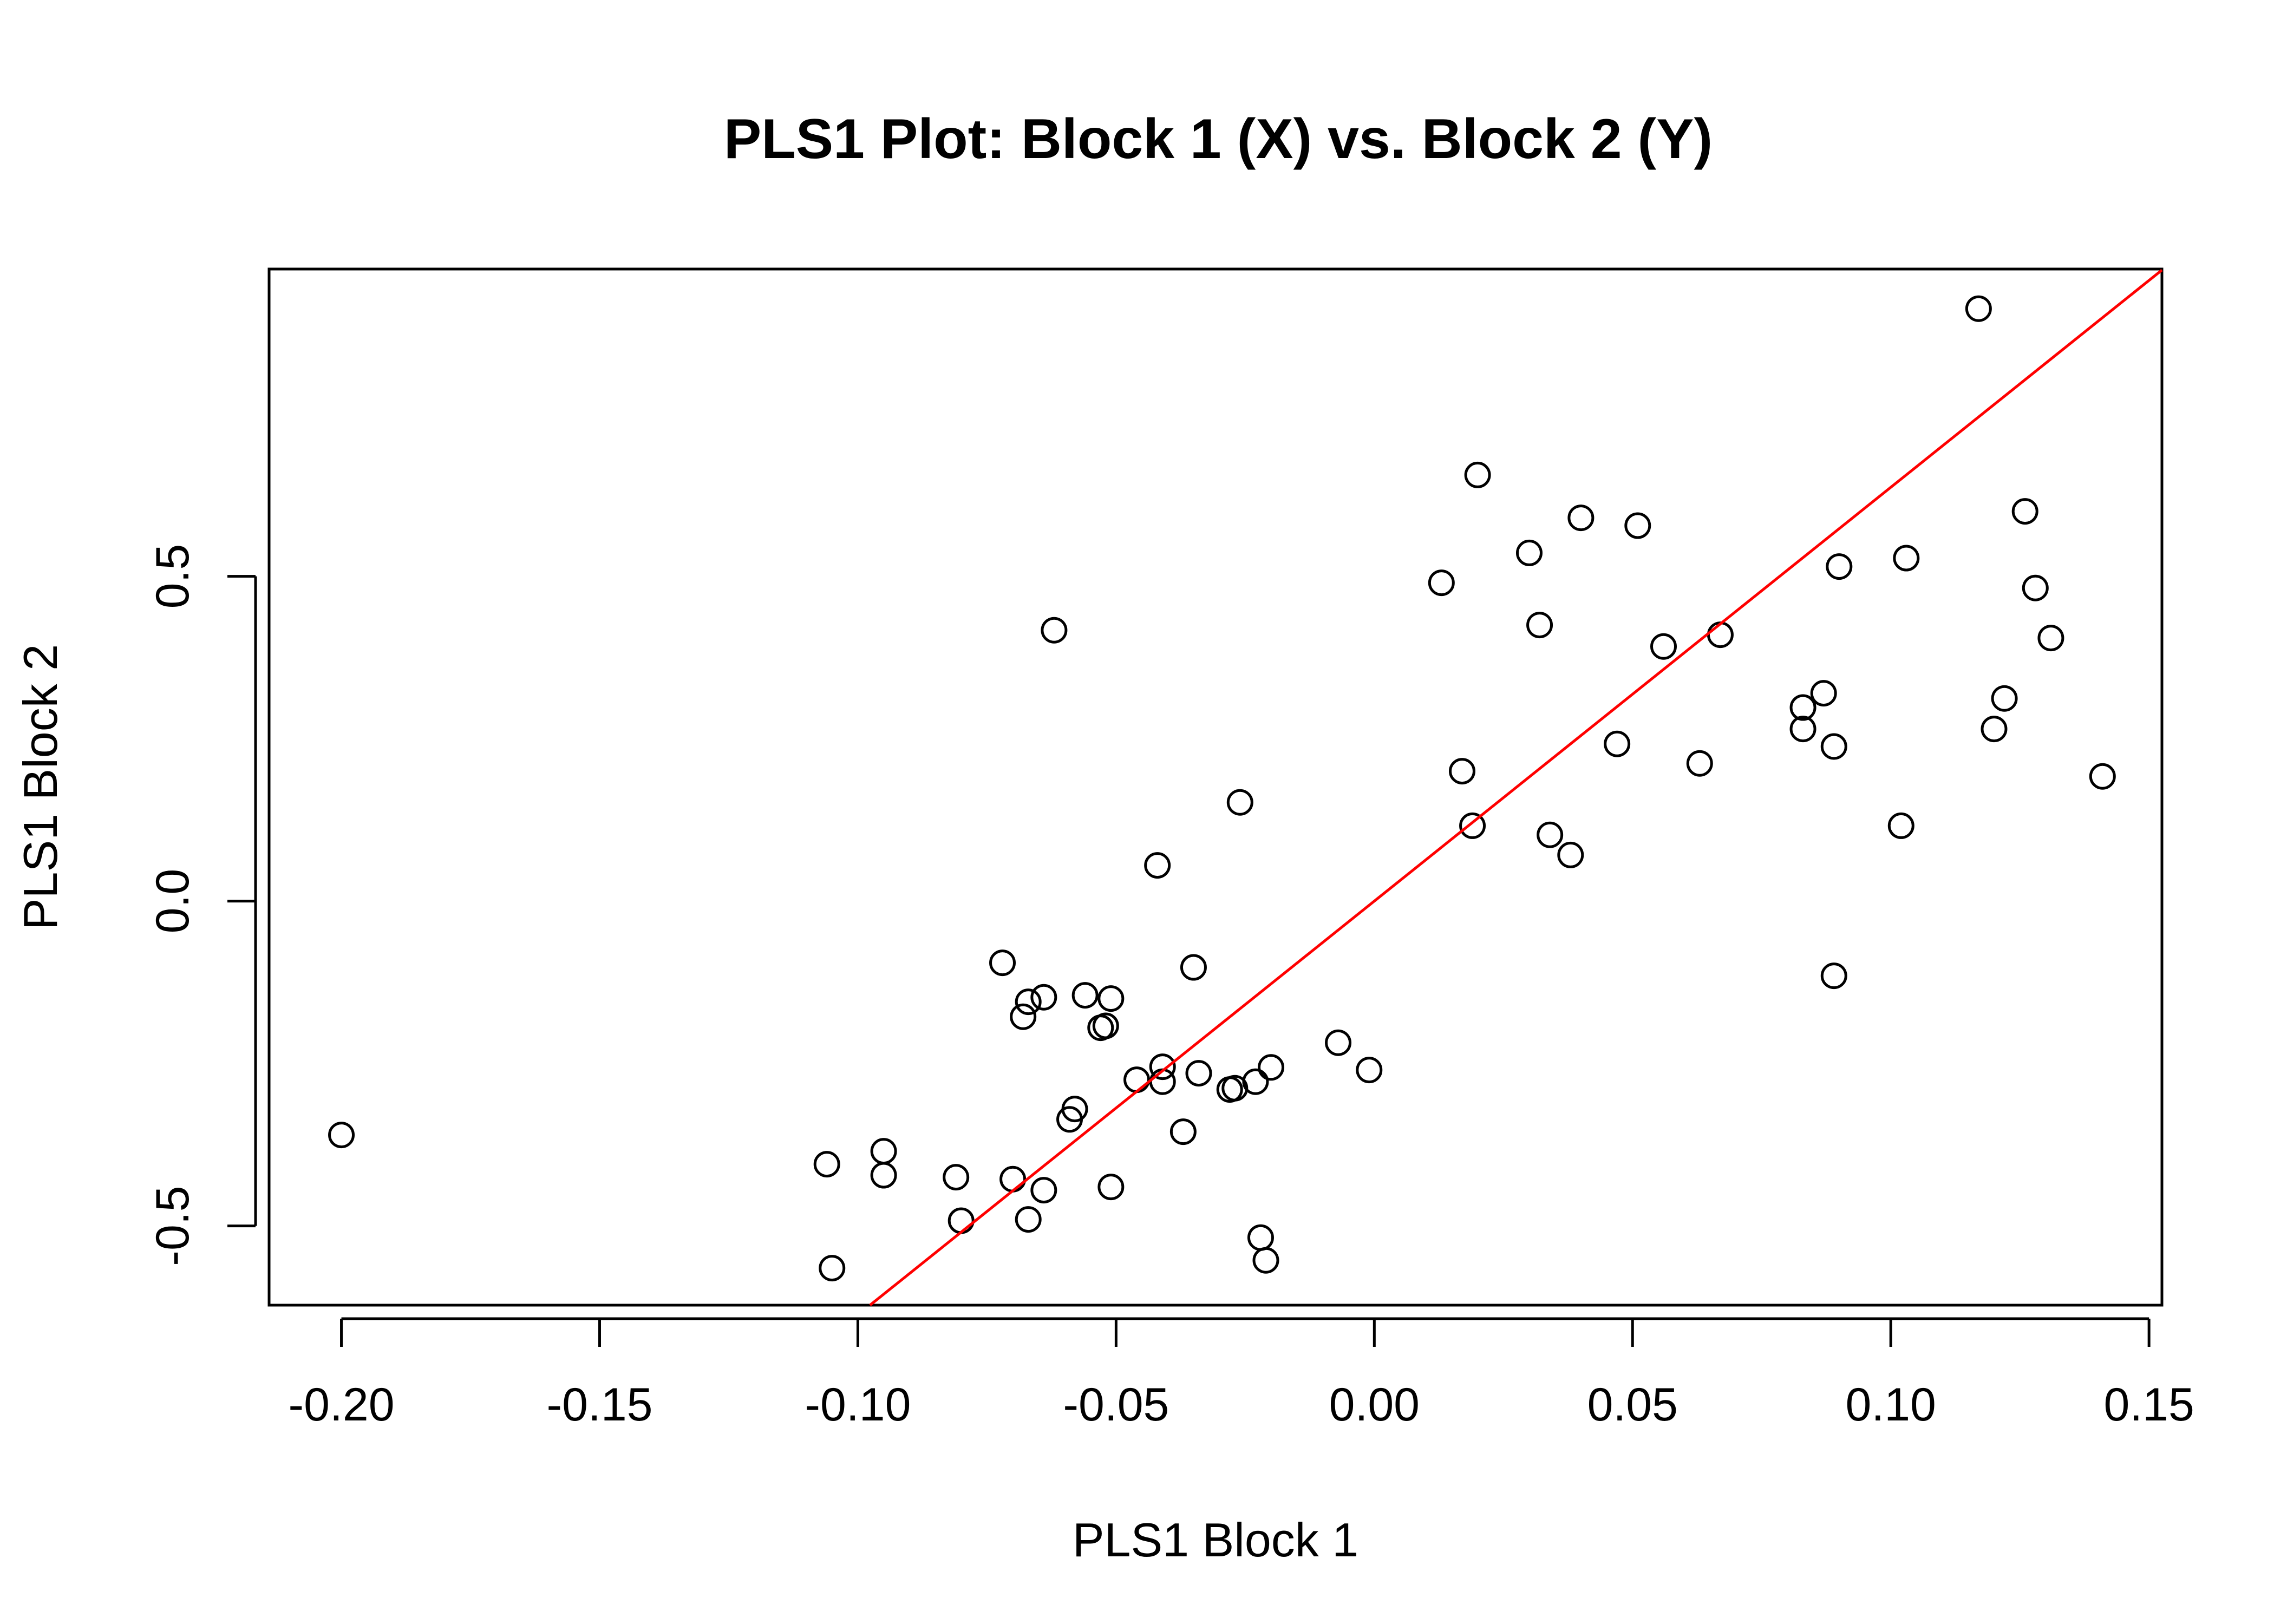  I want to click on x-tick-label: -0.15, so click(599, 1405).